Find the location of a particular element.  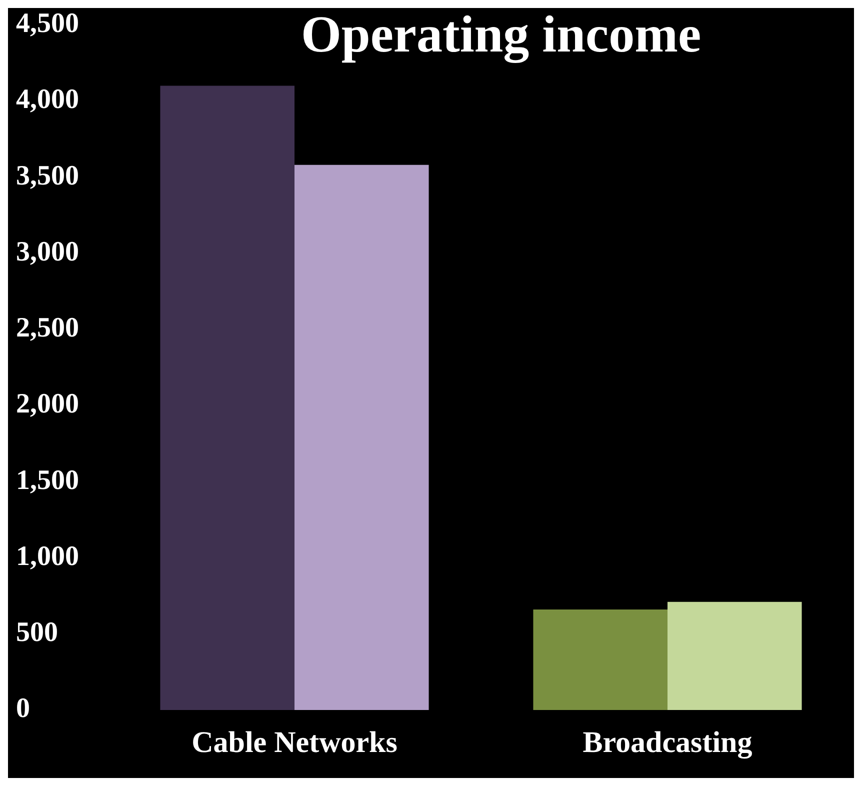

y-tick-label: 4,000 is located at coordinates (47, 100).